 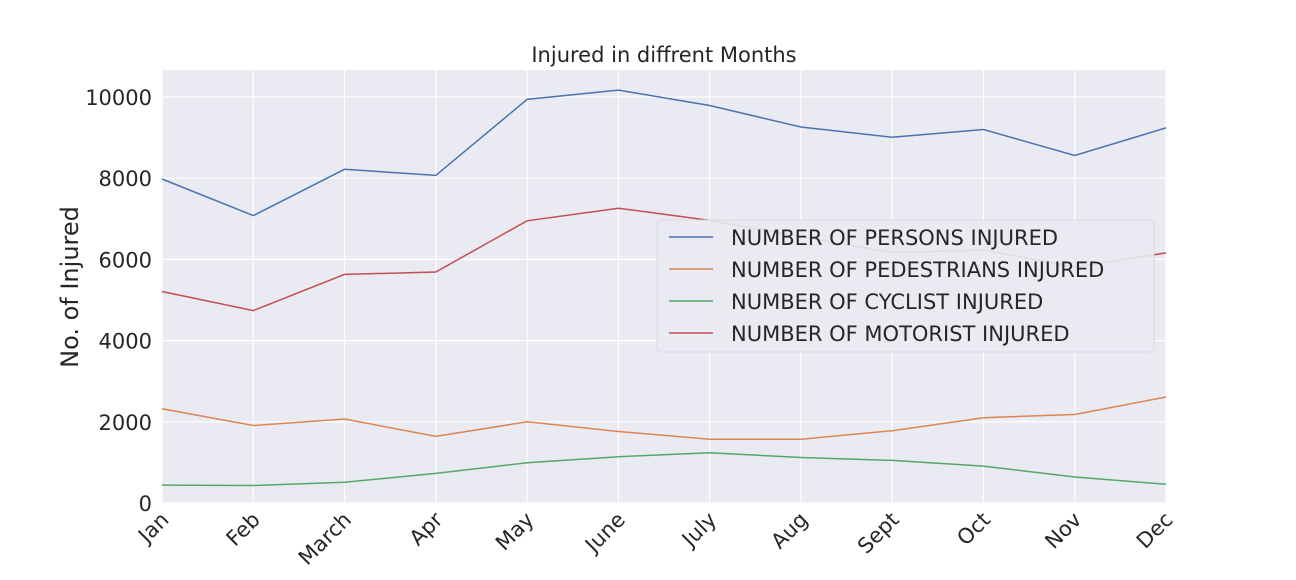 What do you see at coordinates (125, 260) in the screenshot?
I see `y-tick-label: 6000` at bounding box center [125, 260].